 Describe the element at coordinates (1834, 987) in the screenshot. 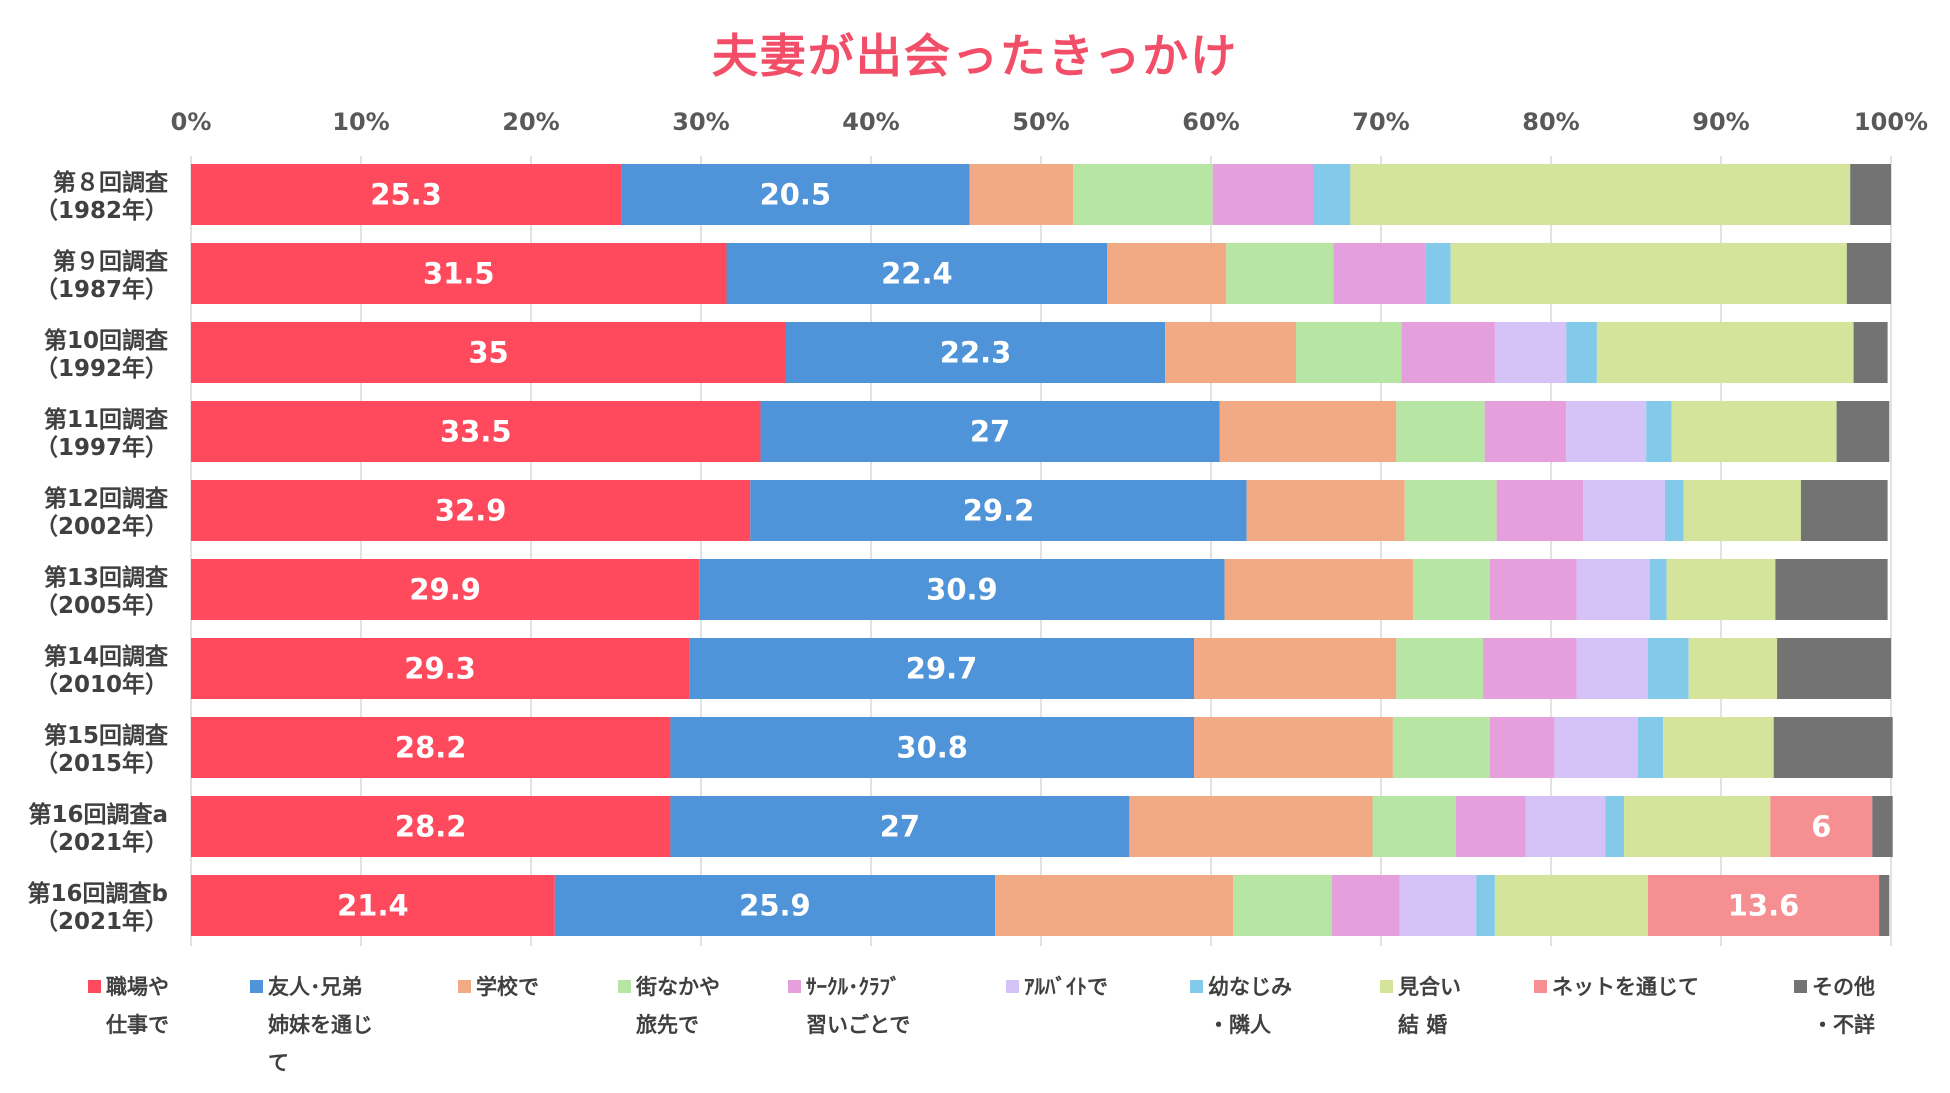

I see `legend-line: その他` at that location.